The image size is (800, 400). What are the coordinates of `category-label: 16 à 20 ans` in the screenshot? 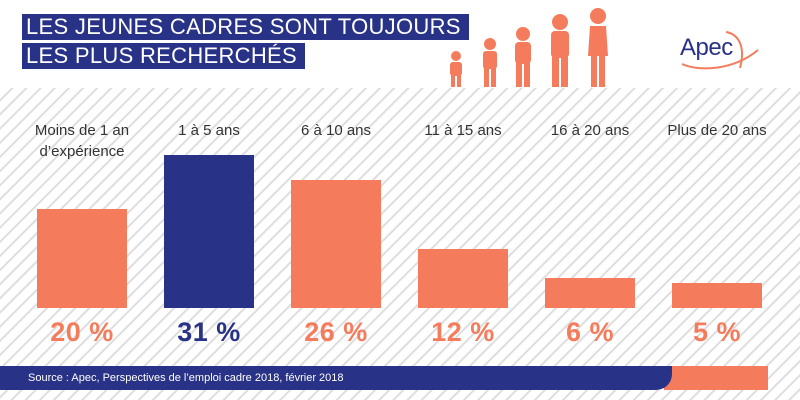 It's located at (590, 130).